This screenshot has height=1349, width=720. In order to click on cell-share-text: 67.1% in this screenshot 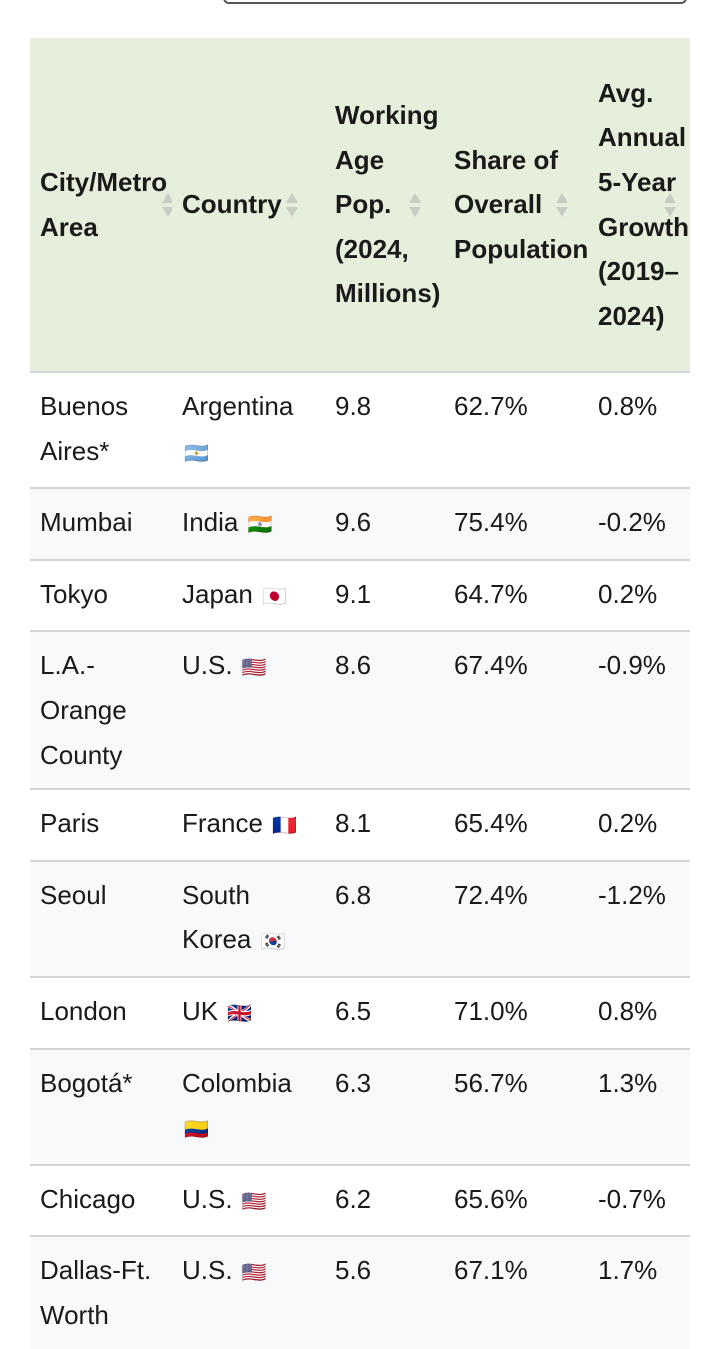, I will do `click(491, 1270)`.